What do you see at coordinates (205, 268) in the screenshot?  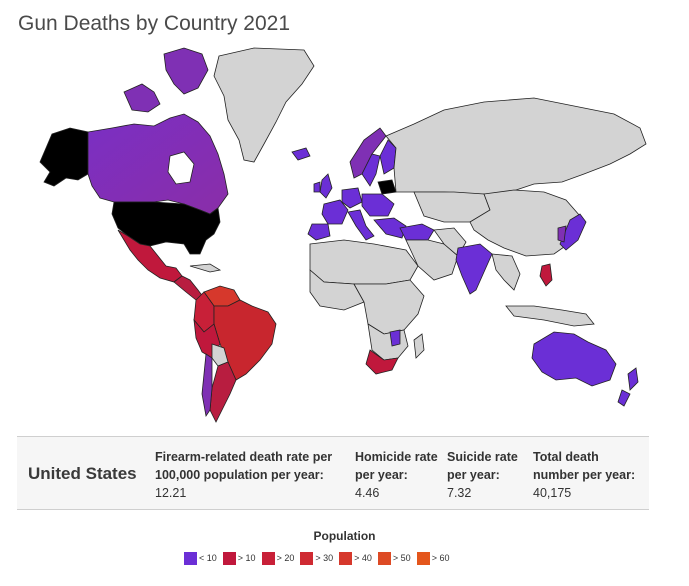 I see `country-cuba` at bounding box center [205, 268].